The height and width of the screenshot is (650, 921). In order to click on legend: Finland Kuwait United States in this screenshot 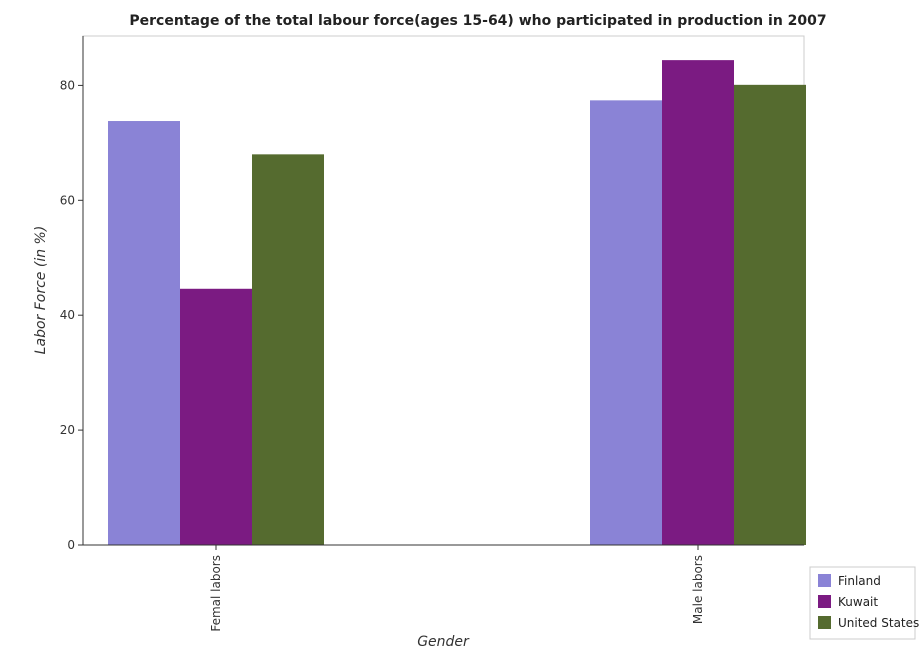, I will do `click(864, 603)`.